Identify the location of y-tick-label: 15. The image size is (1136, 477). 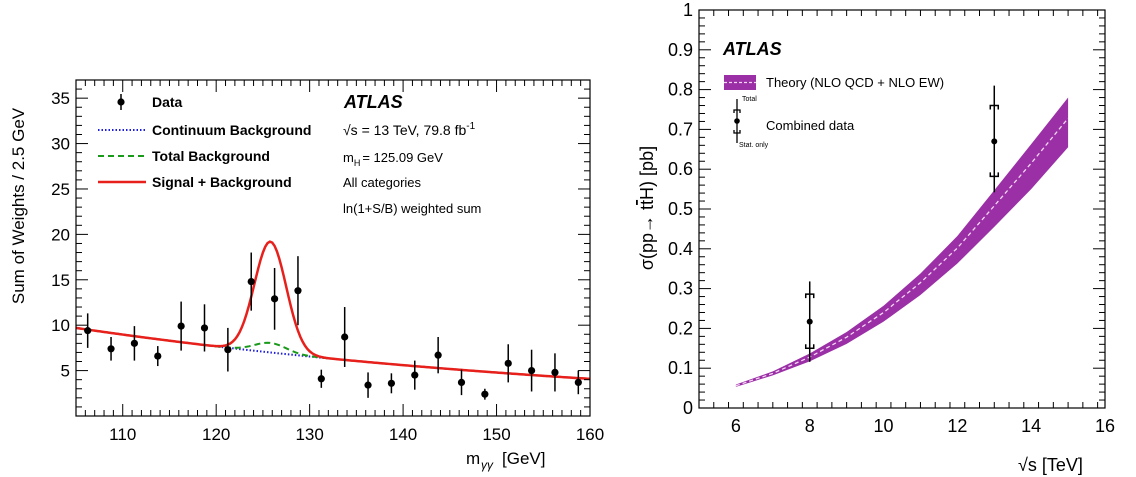
(60, 280).